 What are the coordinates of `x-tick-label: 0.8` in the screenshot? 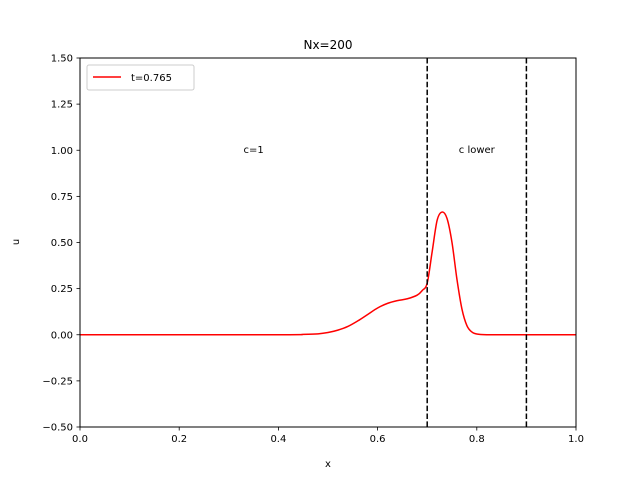 It's located at (477, 439).